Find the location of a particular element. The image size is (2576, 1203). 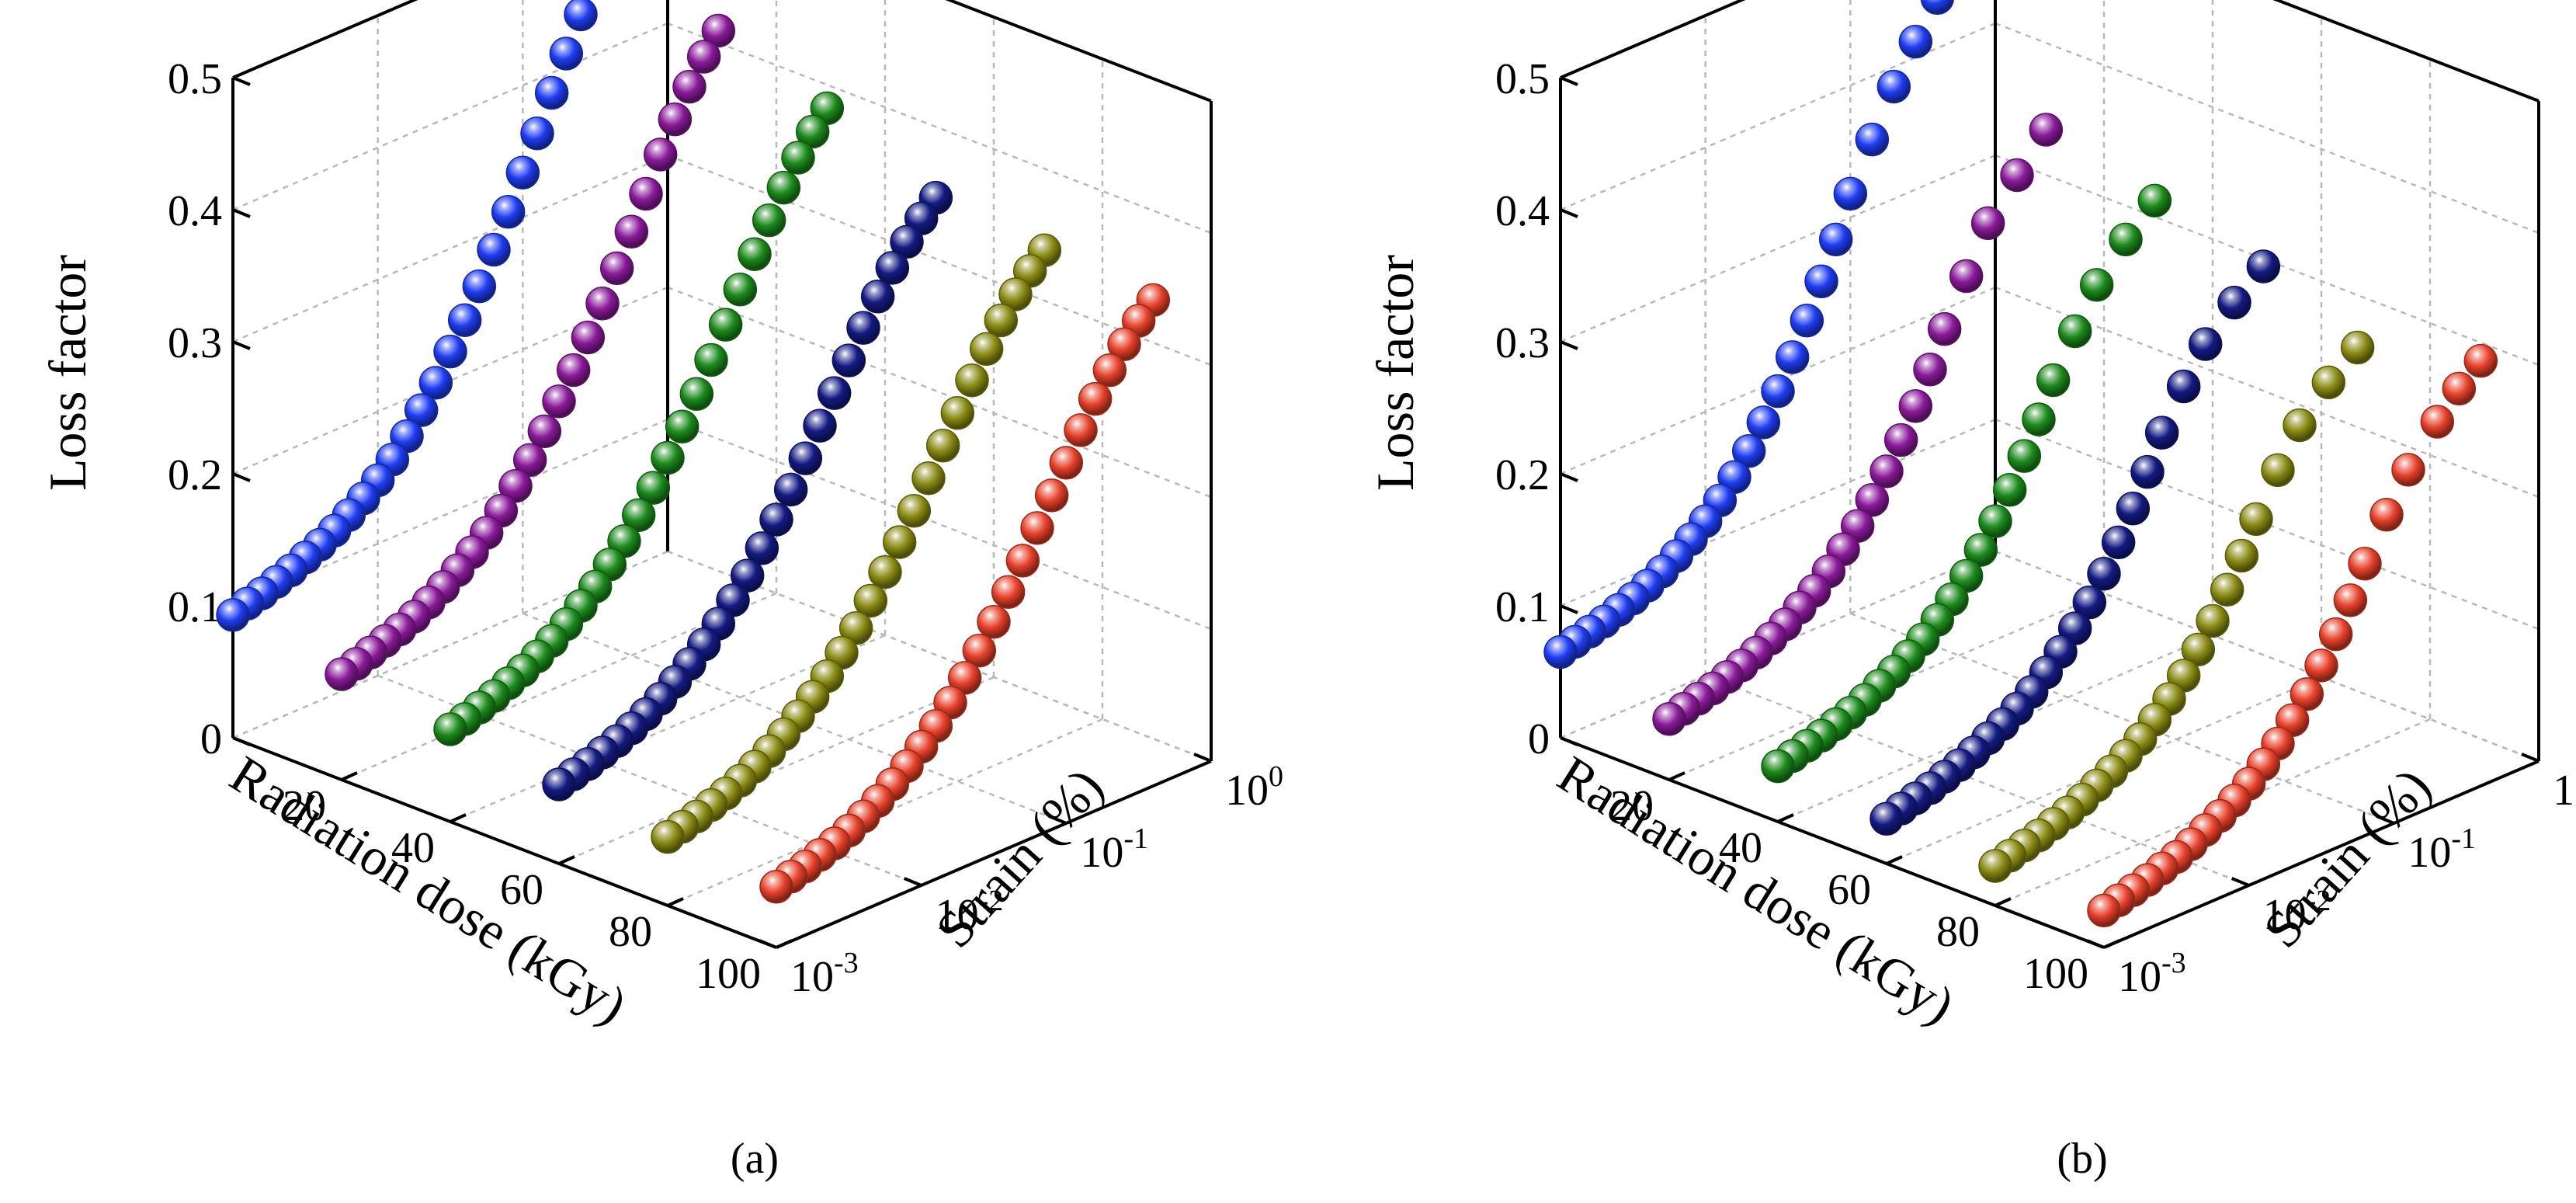

z-tick-label: 0.1 is located at coordinates (1522, 607).